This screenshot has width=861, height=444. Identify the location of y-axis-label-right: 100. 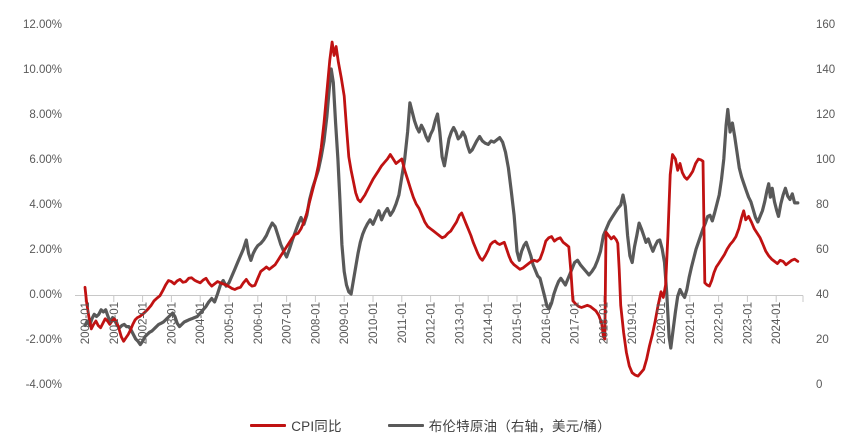
(825, 160).